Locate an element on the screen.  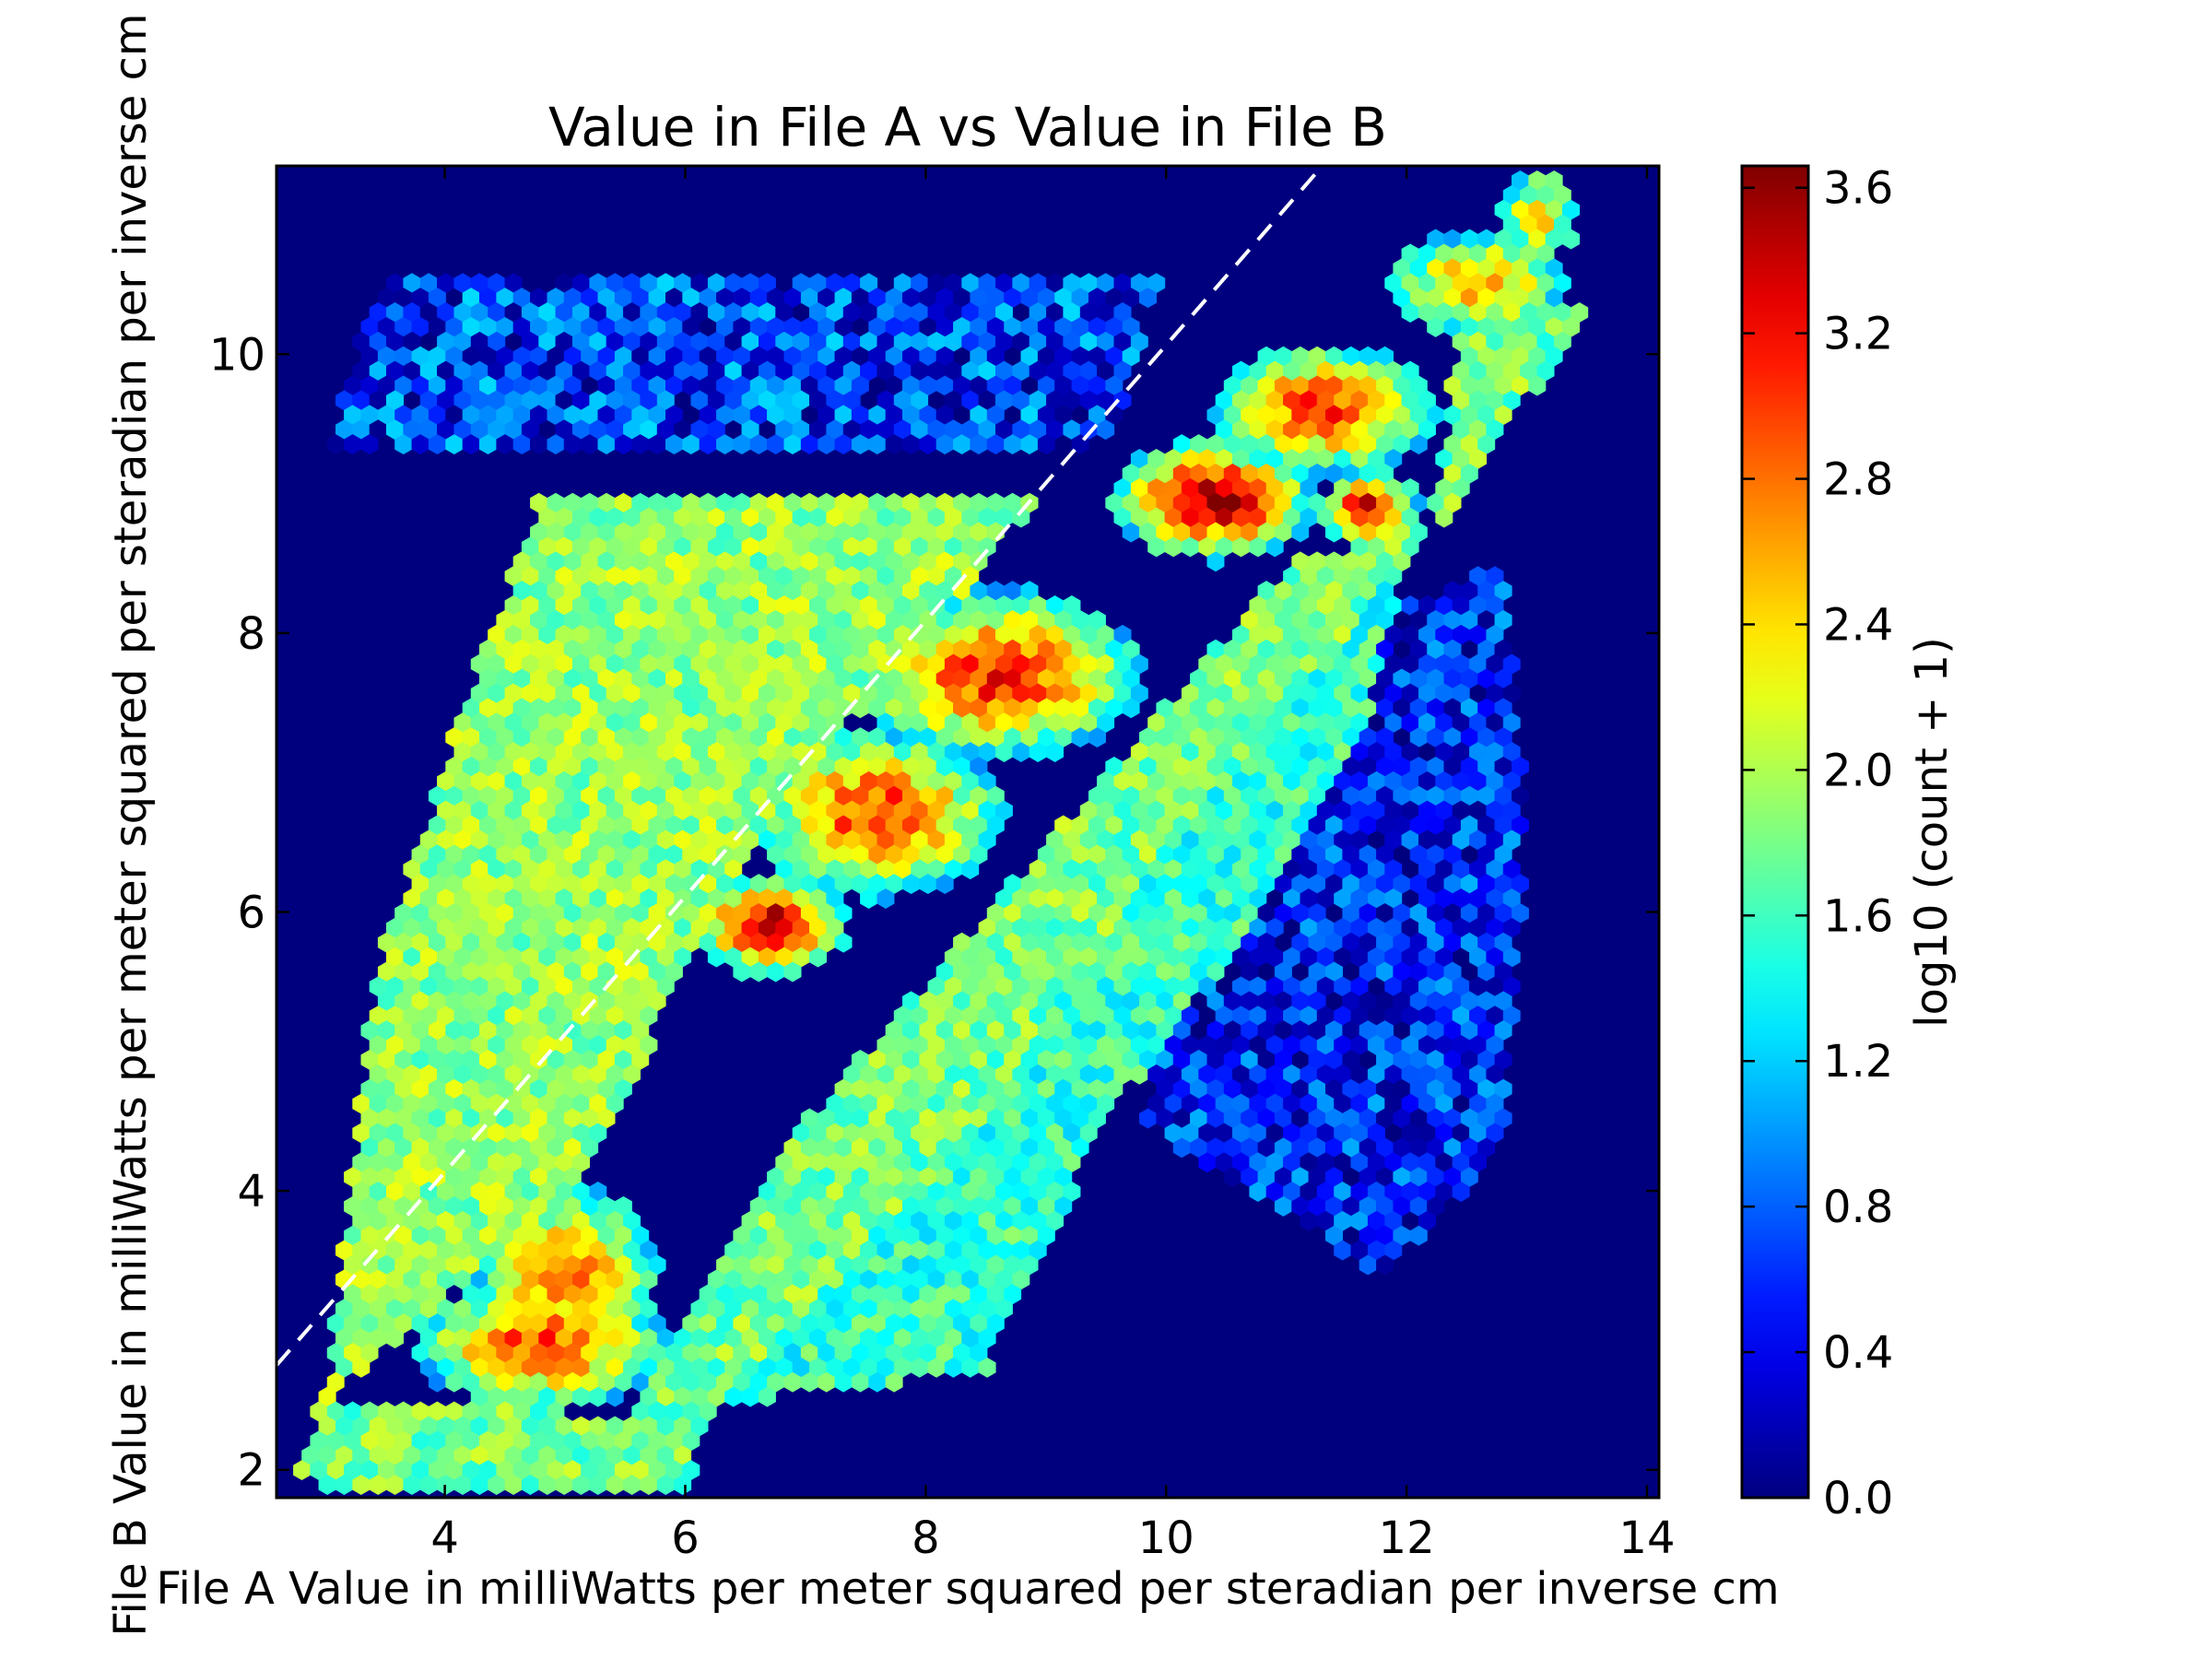
colorbar-tick-label: 0.0 is located at coordinates (1858, 1498).